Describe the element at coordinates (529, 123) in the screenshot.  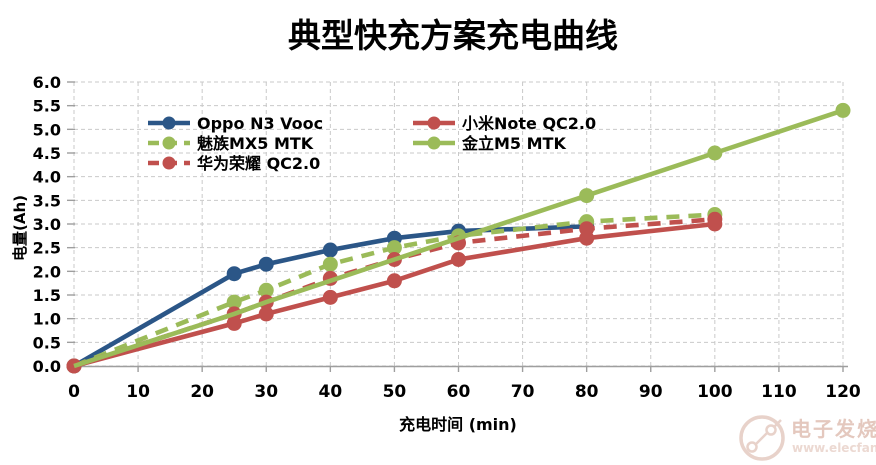
I see `legend-label: 小米Note QC2.0` at that location.